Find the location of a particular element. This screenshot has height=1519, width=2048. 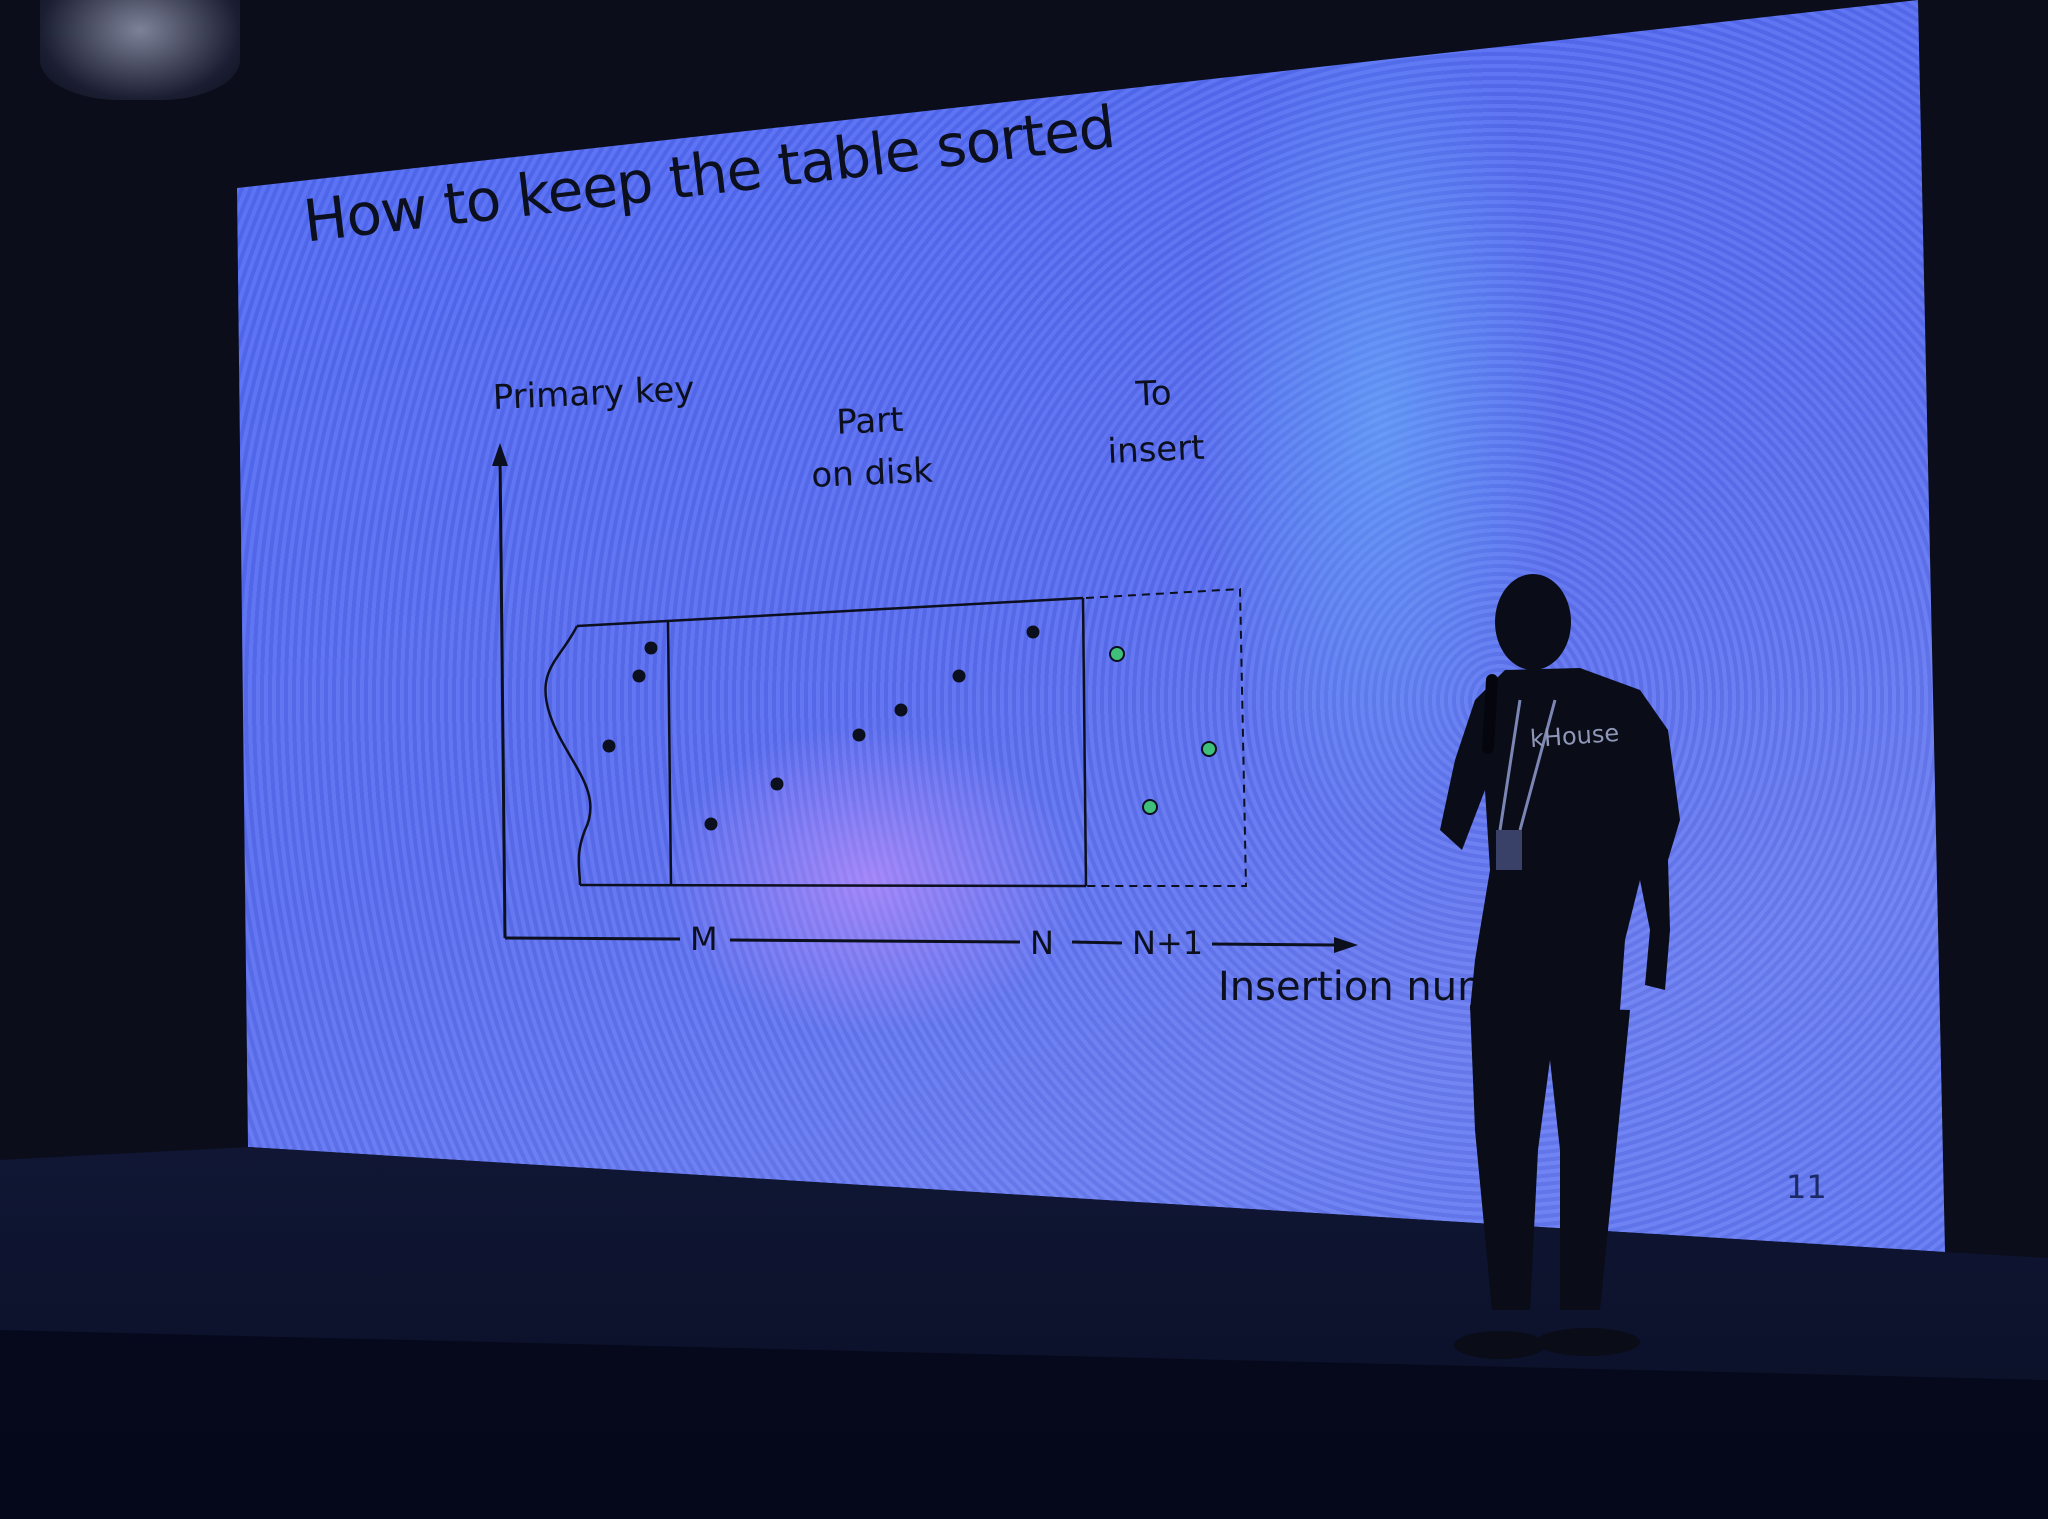

y-axis is located at coordinates (502, 696).